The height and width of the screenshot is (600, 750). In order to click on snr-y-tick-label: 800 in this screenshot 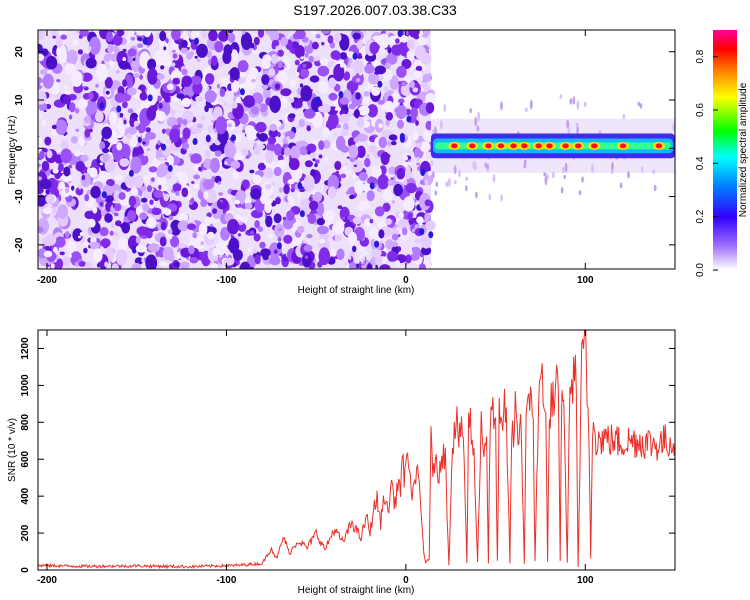, I will do `click(25, 422)`.